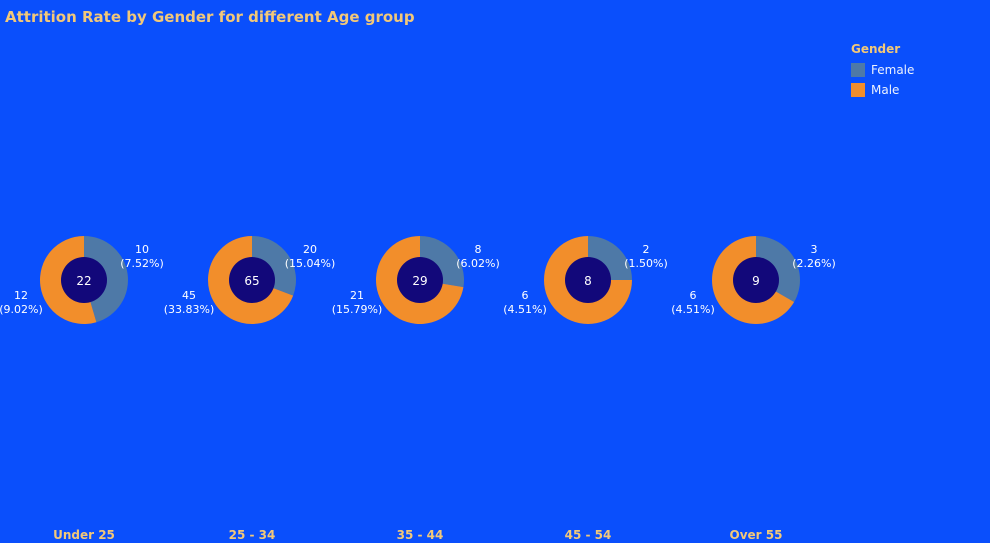 The height and width of the screenshot is (543, 990). Describe the element at coordinates (646, 256) in the screenshot. I see `data-label-female: 2 (1.50%)` at that location.